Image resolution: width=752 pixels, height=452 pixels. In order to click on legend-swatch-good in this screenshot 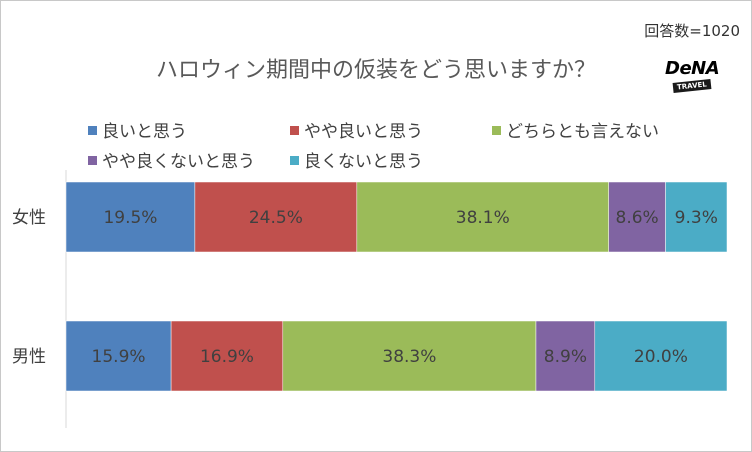, I will do `click(92, 130)`.